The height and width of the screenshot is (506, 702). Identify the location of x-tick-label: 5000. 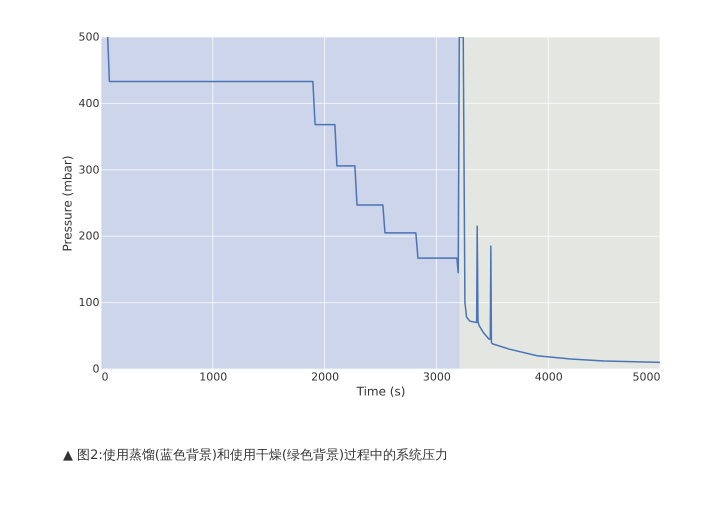
(646, 377).